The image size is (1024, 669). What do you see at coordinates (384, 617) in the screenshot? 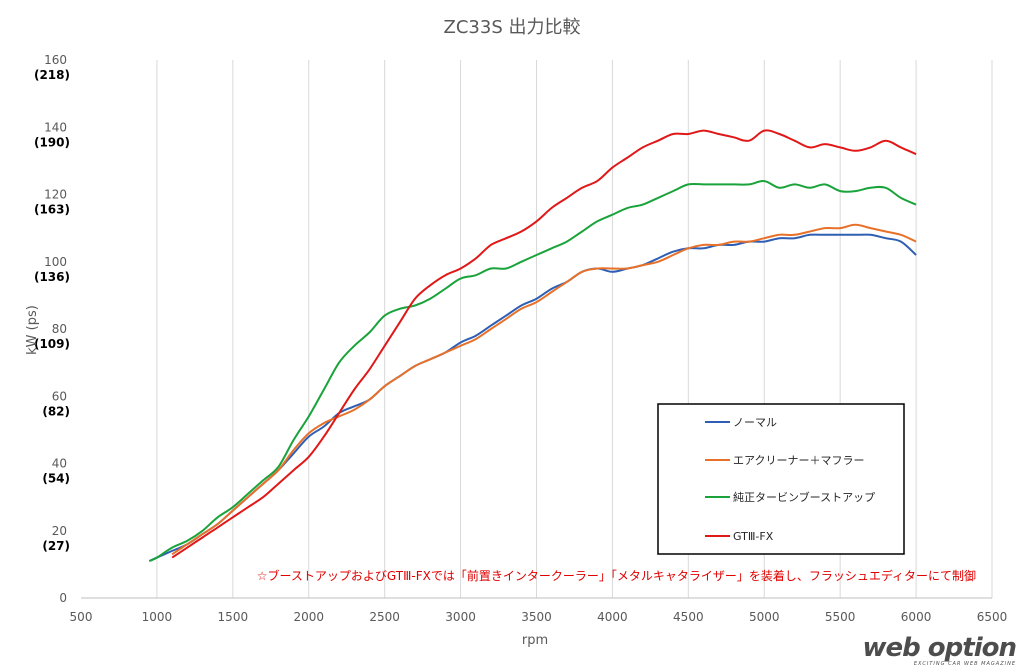
I see `x-tick-label: 2500` at bounding box center [384, 617].